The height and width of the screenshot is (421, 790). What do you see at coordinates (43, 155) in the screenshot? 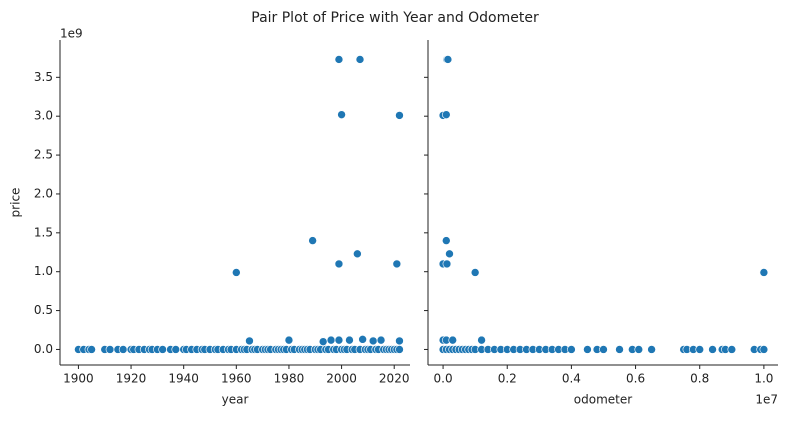
I see `y-tick-label: 2.5` at bounding box center [43, 155].